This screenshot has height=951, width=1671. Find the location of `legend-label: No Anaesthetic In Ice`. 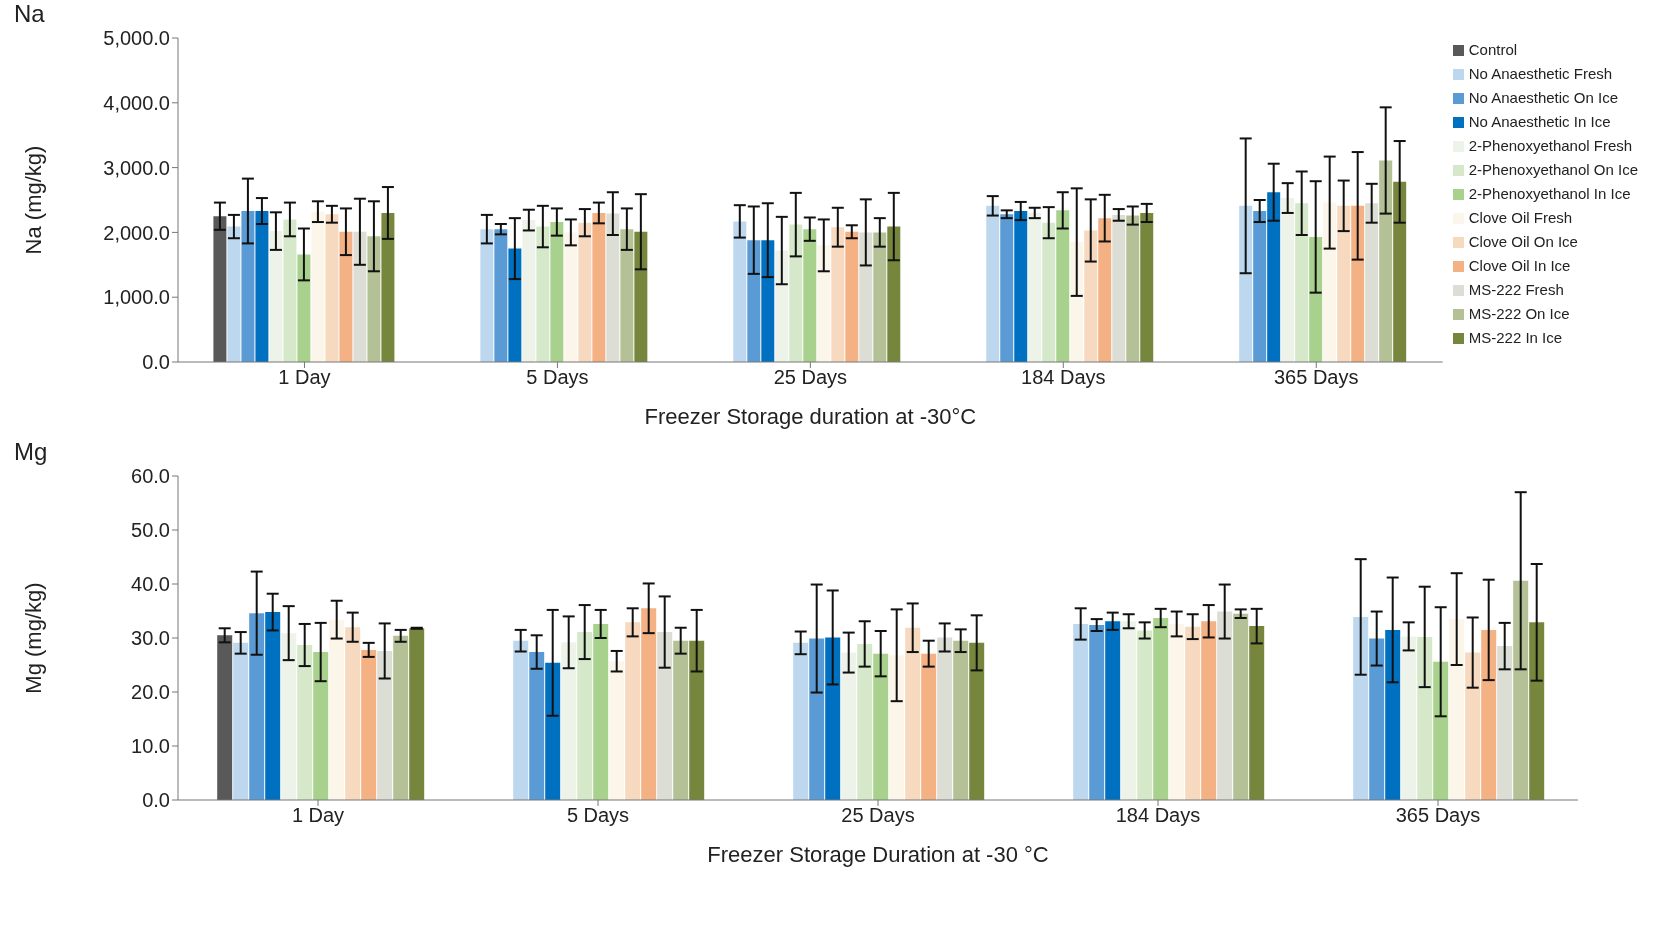

legend-label: No Anaesthetic In Ice is located at coordinates (1539, 122).